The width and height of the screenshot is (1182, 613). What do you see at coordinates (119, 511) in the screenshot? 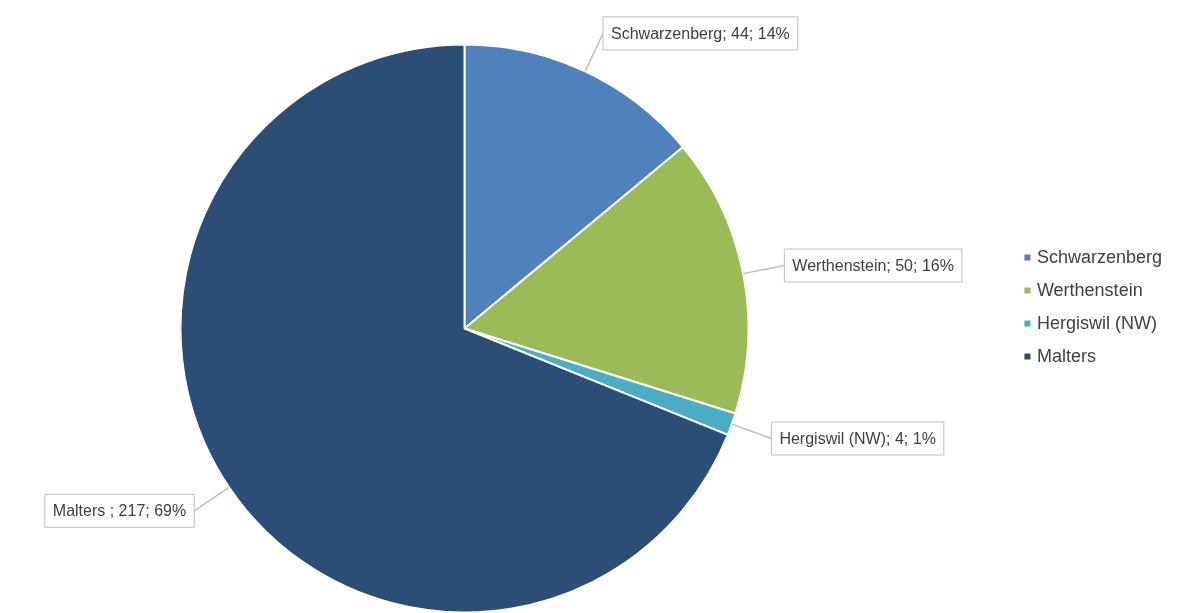
I see `data-label: Malters ; 217; 69%` at bounding box center [119, 511].